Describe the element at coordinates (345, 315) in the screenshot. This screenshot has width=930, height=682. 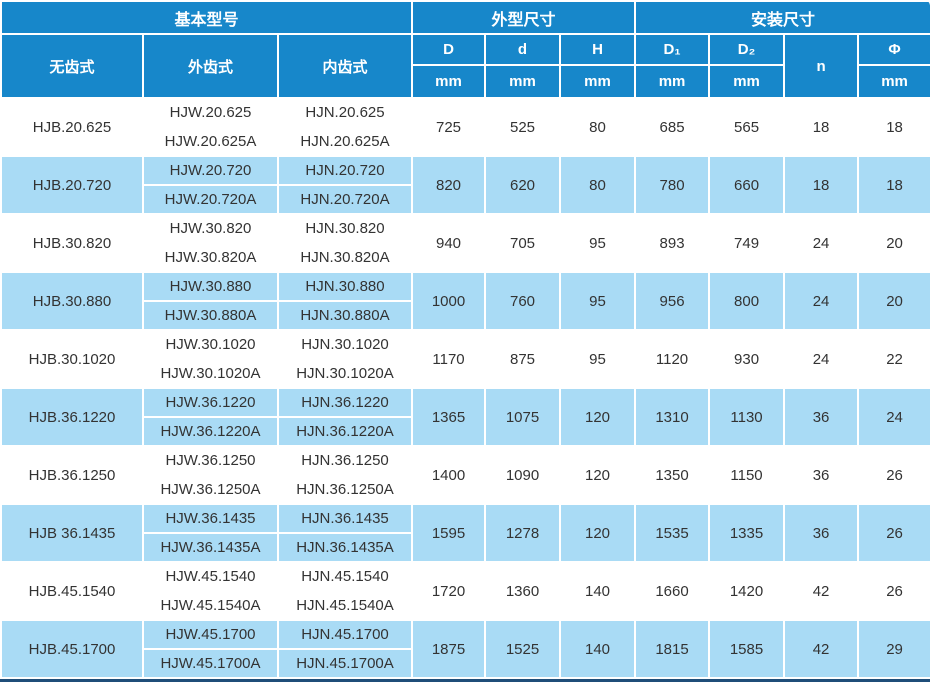
I see `model-internal-variant-cell: HJN.30.880A` at that location.